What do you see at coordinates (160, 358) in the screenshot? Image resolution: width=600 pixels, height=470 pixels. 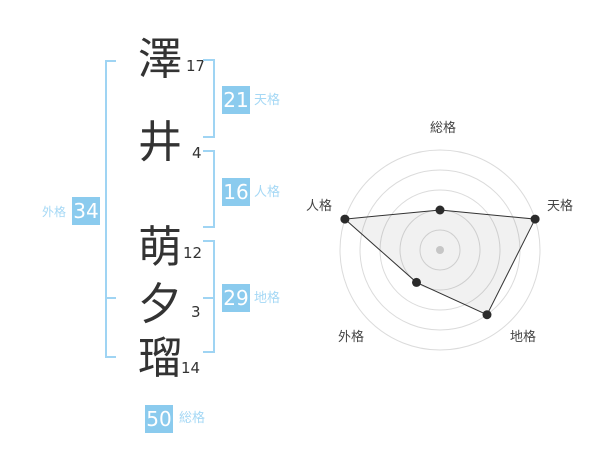 I see `name-char-5: 瑠` at bounding box center [160, 358].